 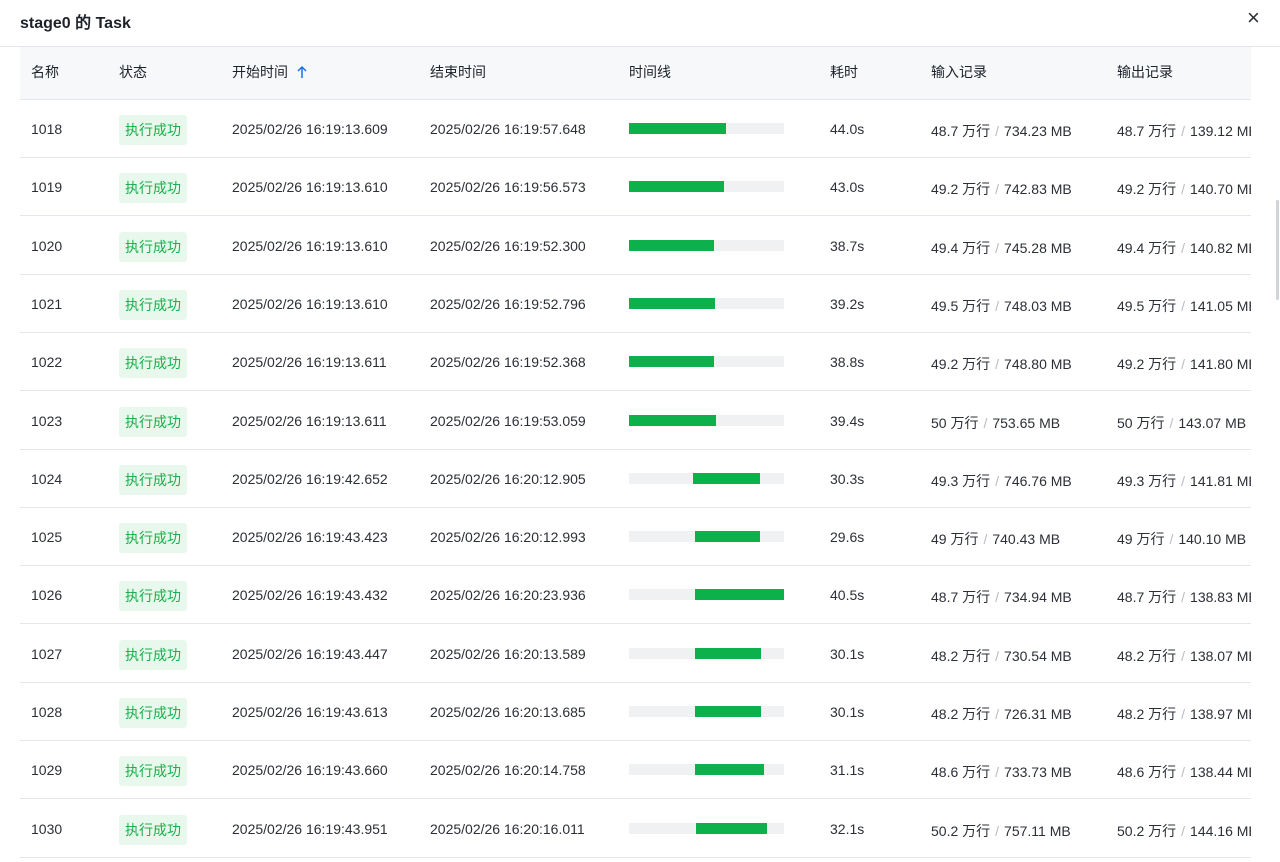 What do you see at coordinates (47, 245) in the screenshot?
I see `task-name: 1020` at bounding box center [47, 245].